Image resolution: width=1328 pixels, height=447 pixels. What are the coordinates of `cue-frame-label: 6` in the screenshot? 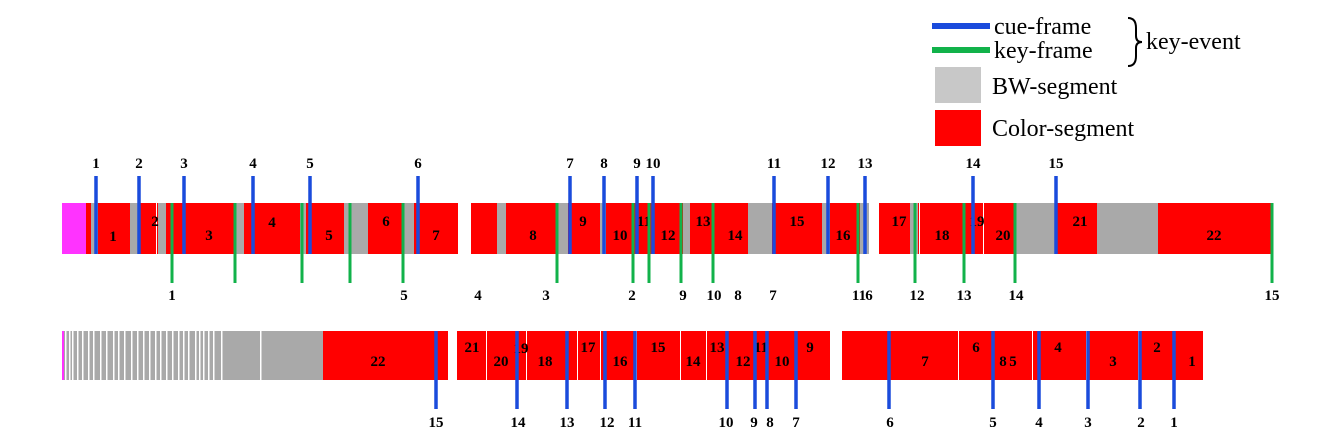 It's located at (418, 164).